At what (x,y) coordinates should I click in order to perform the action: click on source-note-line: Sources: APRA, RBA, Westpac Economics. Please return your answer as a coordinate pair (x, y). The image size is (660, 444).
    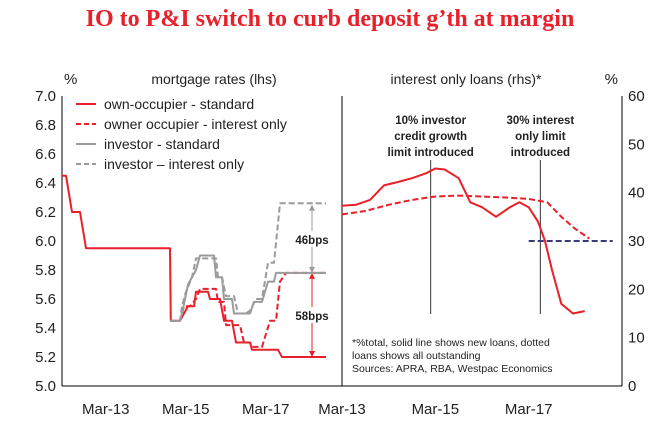
    Looking at the image, I should click on (452, 369).